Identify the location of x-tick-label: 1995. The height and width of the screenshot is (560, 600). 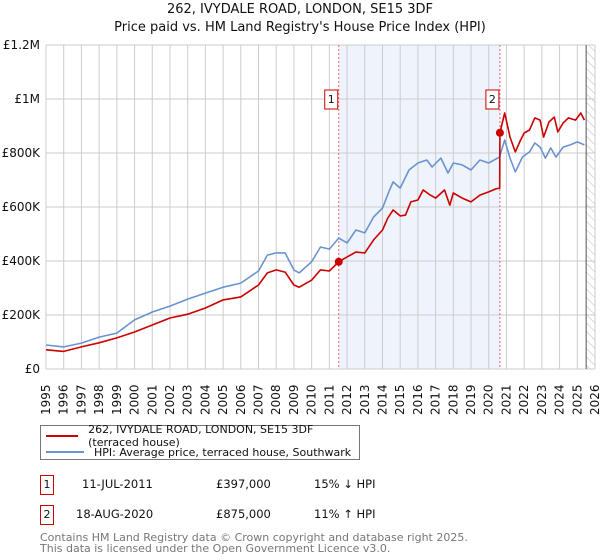
(46, 399).